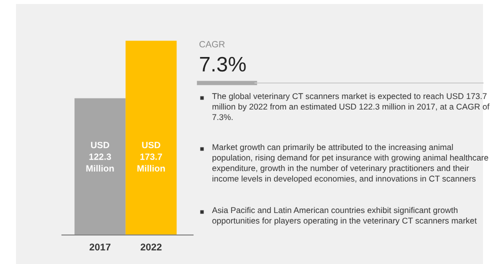  I want to click on data-label: USD 173.7 Million, so click(151, 157).